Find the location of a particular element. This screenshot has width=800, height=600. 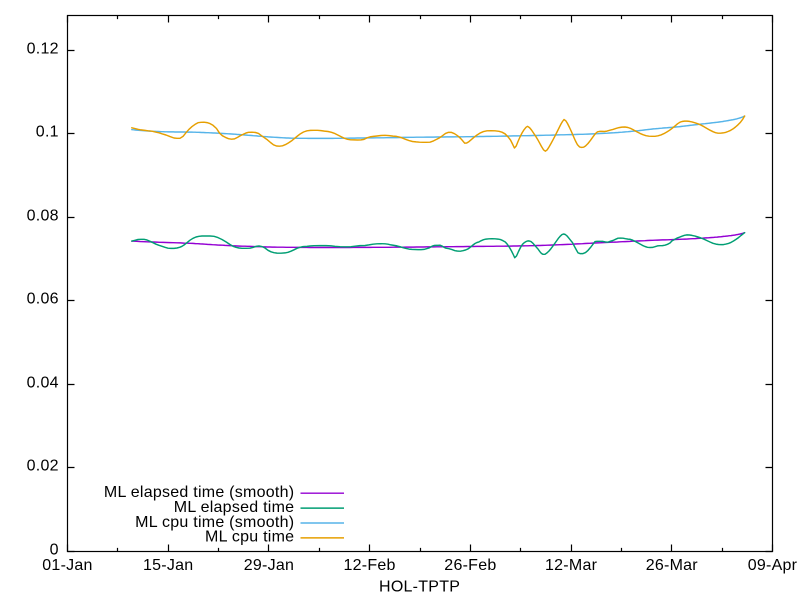

svg-text: 0.06 is located at coordinates (43, 299).